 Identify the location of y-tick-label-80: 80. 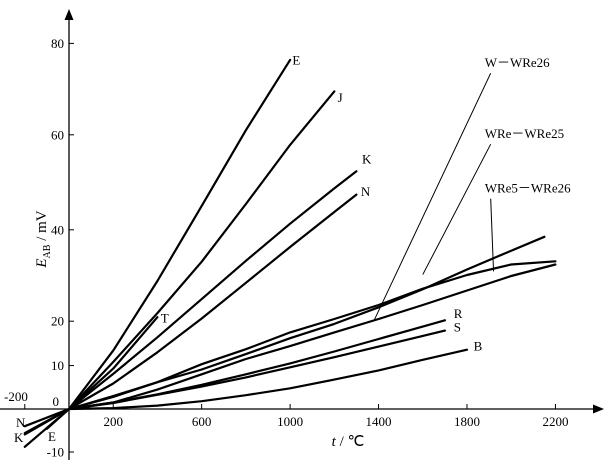
(57, 43).